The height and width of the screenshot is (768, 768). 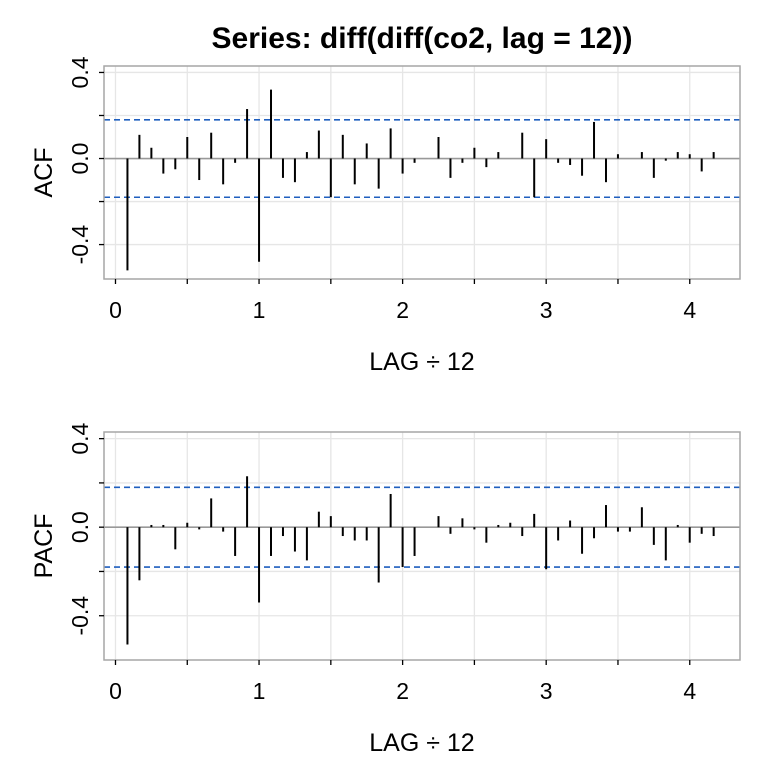 What do you see at coordinates (80, 438) in the screenshot?
I see `pacf-y-tick-label: 0.4` at bounding box center [80, 438].